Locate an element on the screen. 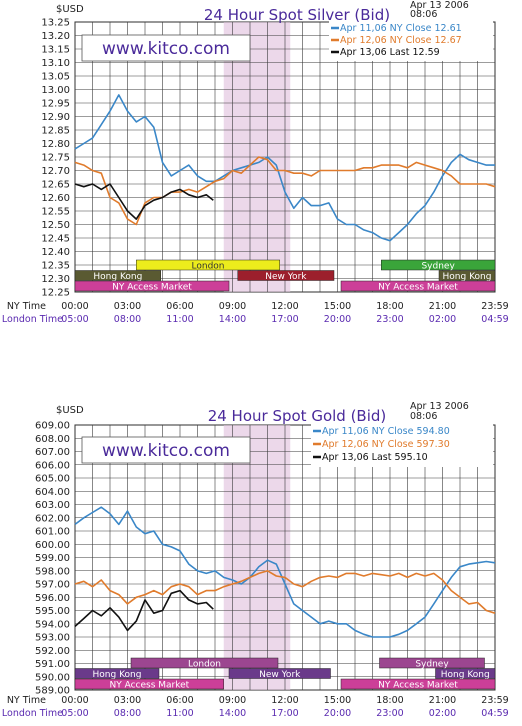 This screenshot has height=726, width=522. y-tick-label: 12.50 is located at coordinates (55, 225).